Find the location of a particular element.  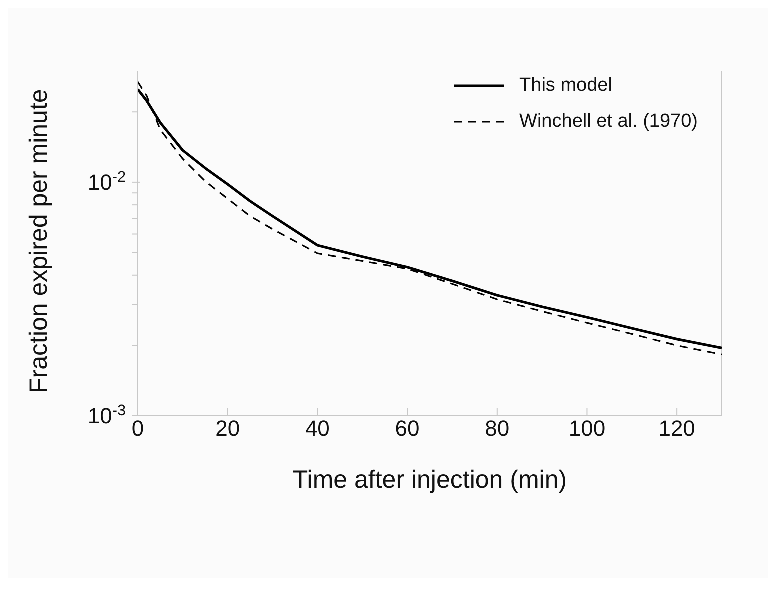

y-tick-label: 10$^{-2}$ is located at coordinates (107, 182).